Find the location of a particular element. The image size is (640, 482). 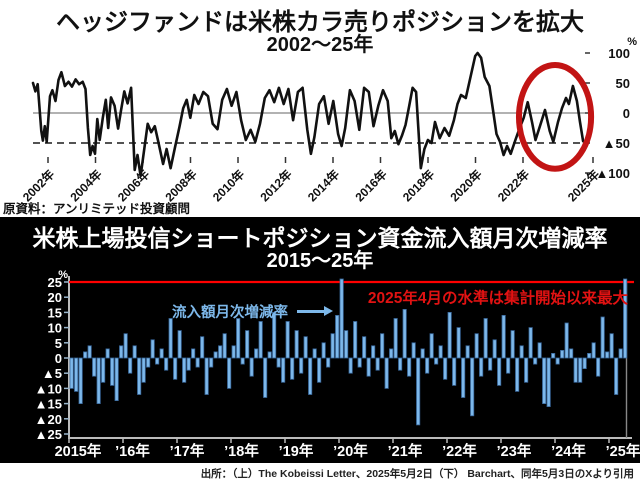

y-tick-label: 100 is located at coordinates (619, 53).